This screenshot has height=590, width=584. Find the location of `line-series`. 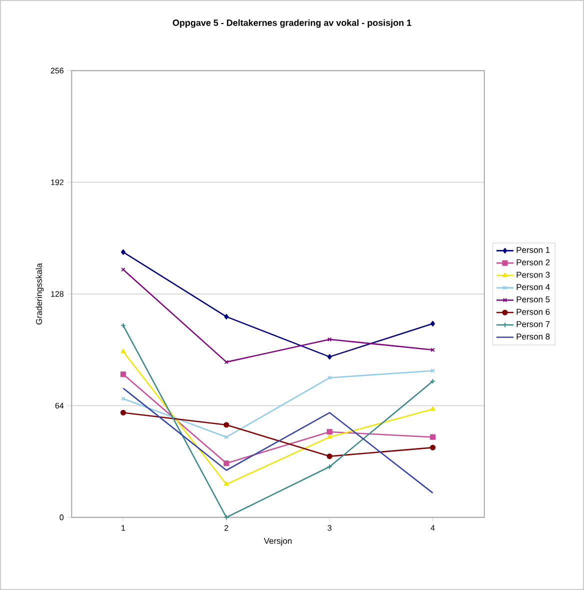

line-series is located at coordinates (278, 441).